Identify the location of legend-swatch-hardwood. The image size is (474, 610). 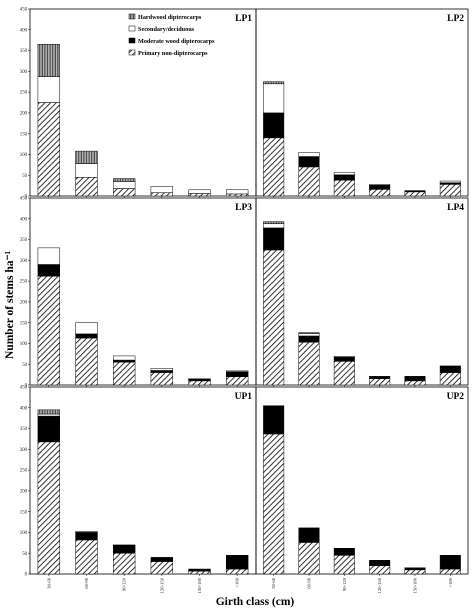
(132, 16).